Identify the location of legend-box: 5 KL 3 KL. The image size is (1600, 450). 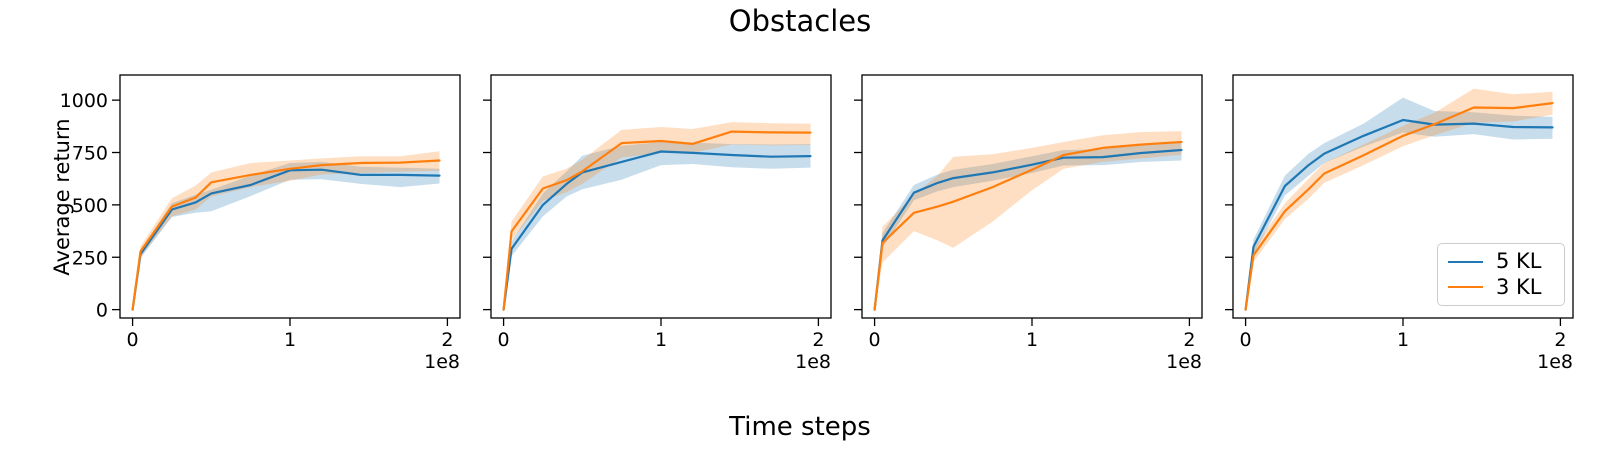
(1501, 274).